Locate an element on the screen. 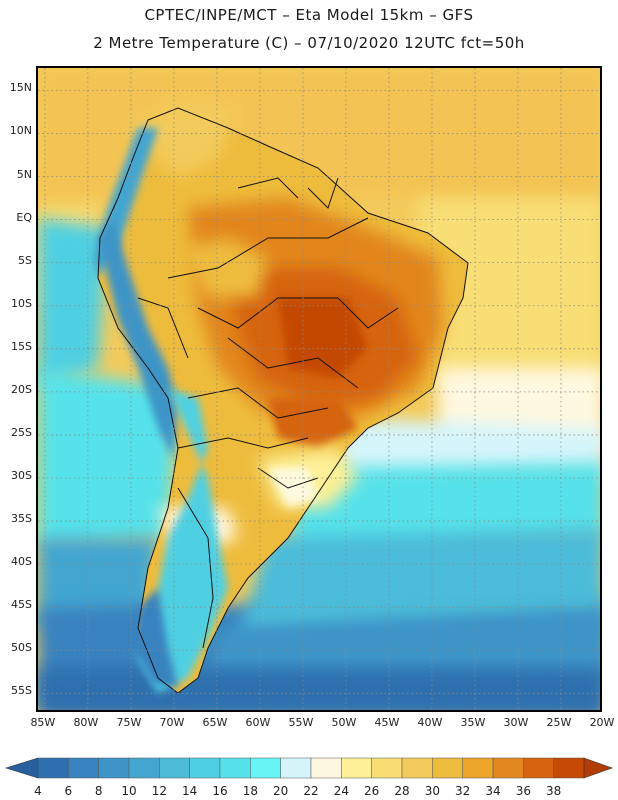  lon-label: 35W is located at coordinates (473, 722).